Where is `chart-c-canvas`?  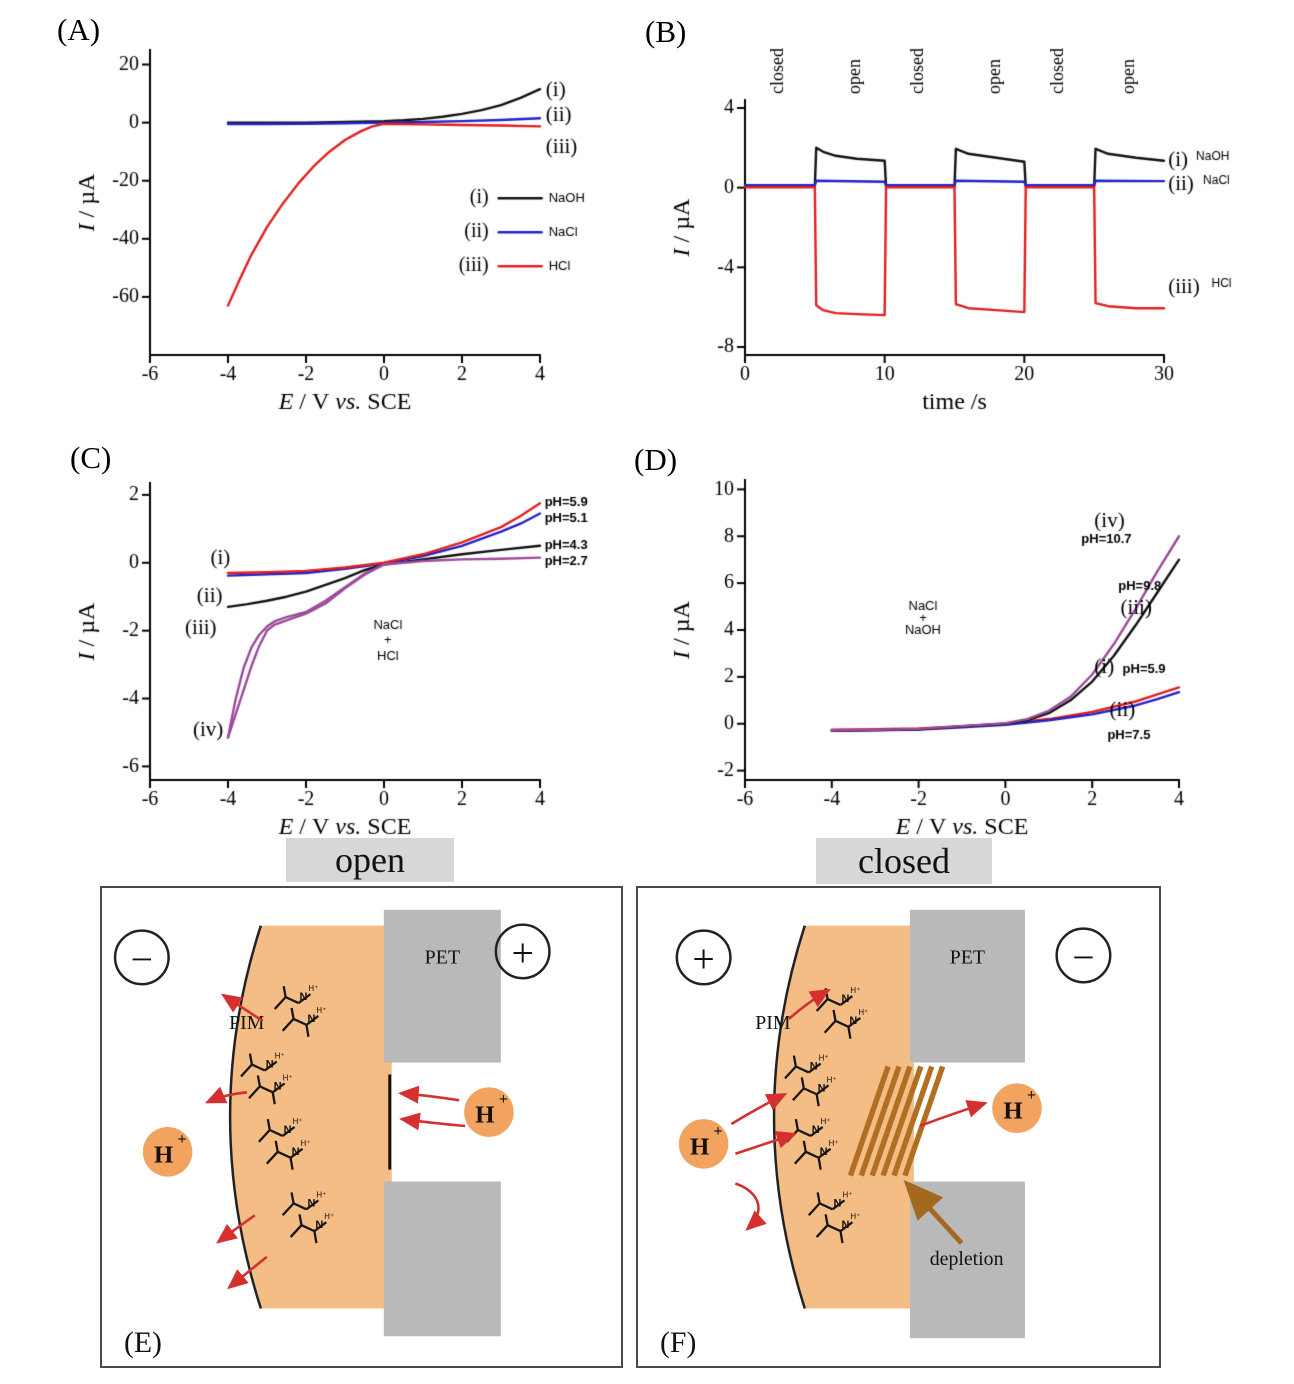 chart-c-canvas is located at coordinates (315, 645).